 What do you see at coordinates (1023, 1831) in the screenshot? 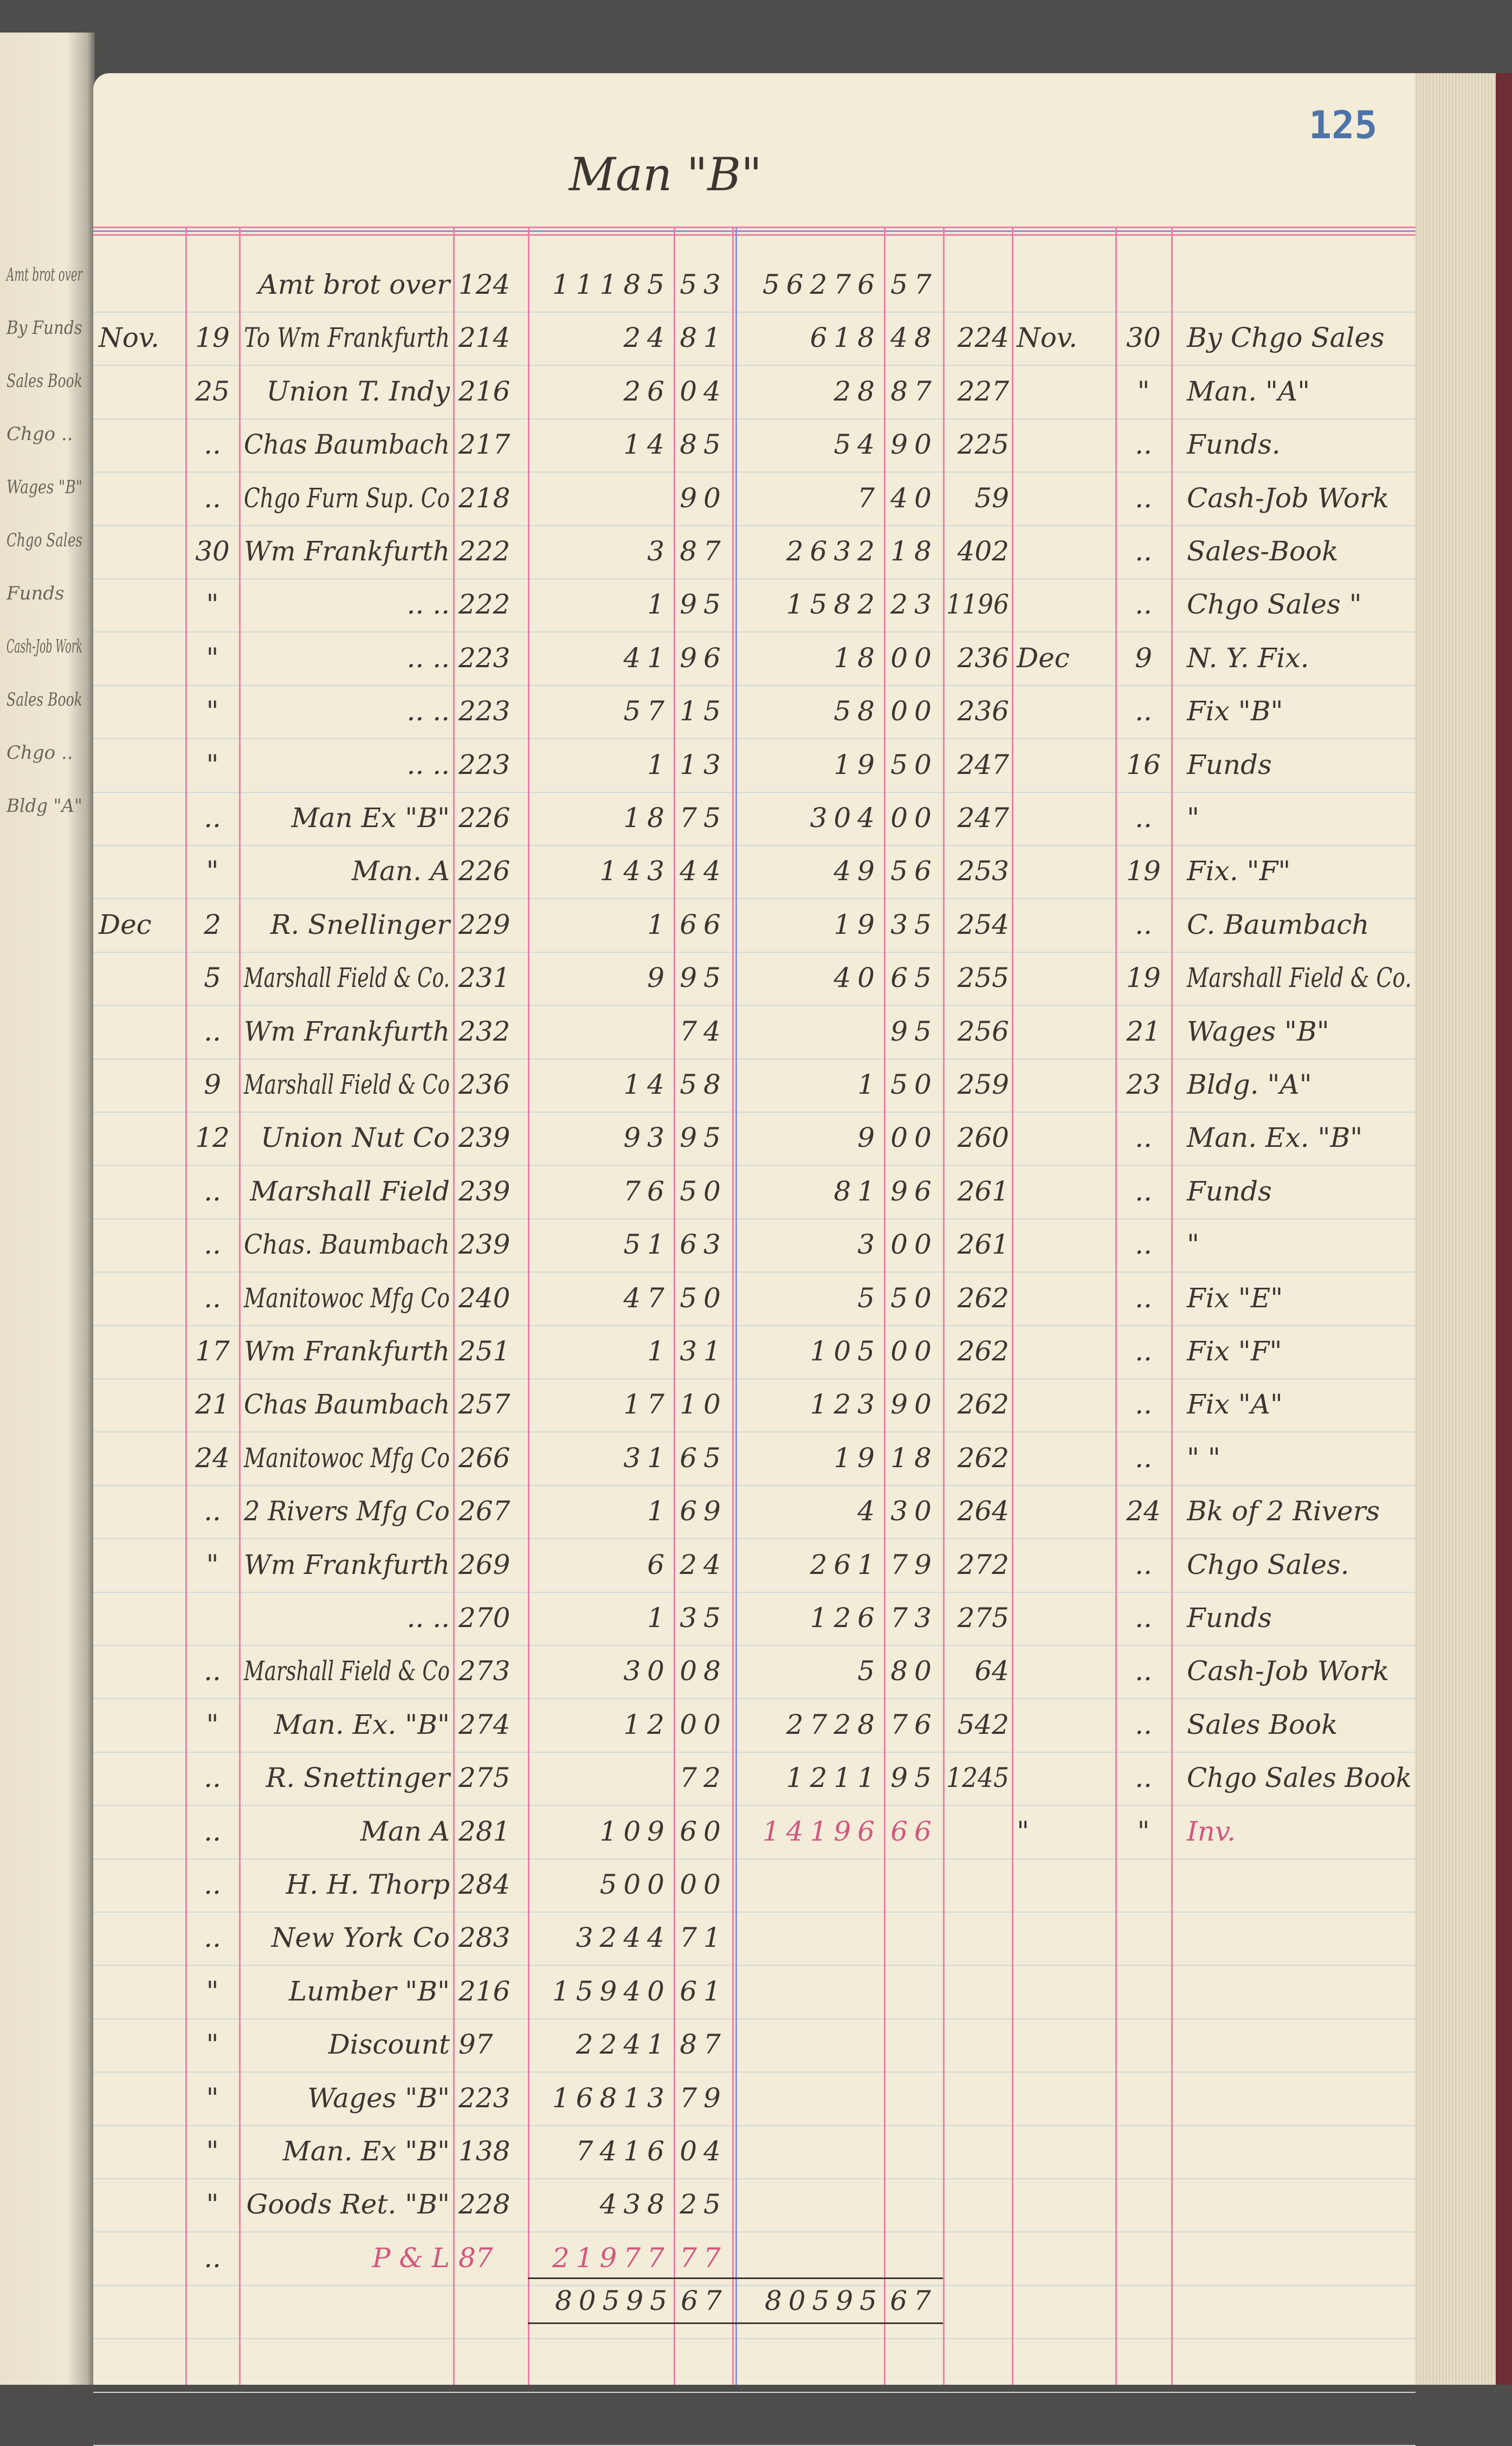
I see `cell-month2: "` at bounding box center [1023, 1831].